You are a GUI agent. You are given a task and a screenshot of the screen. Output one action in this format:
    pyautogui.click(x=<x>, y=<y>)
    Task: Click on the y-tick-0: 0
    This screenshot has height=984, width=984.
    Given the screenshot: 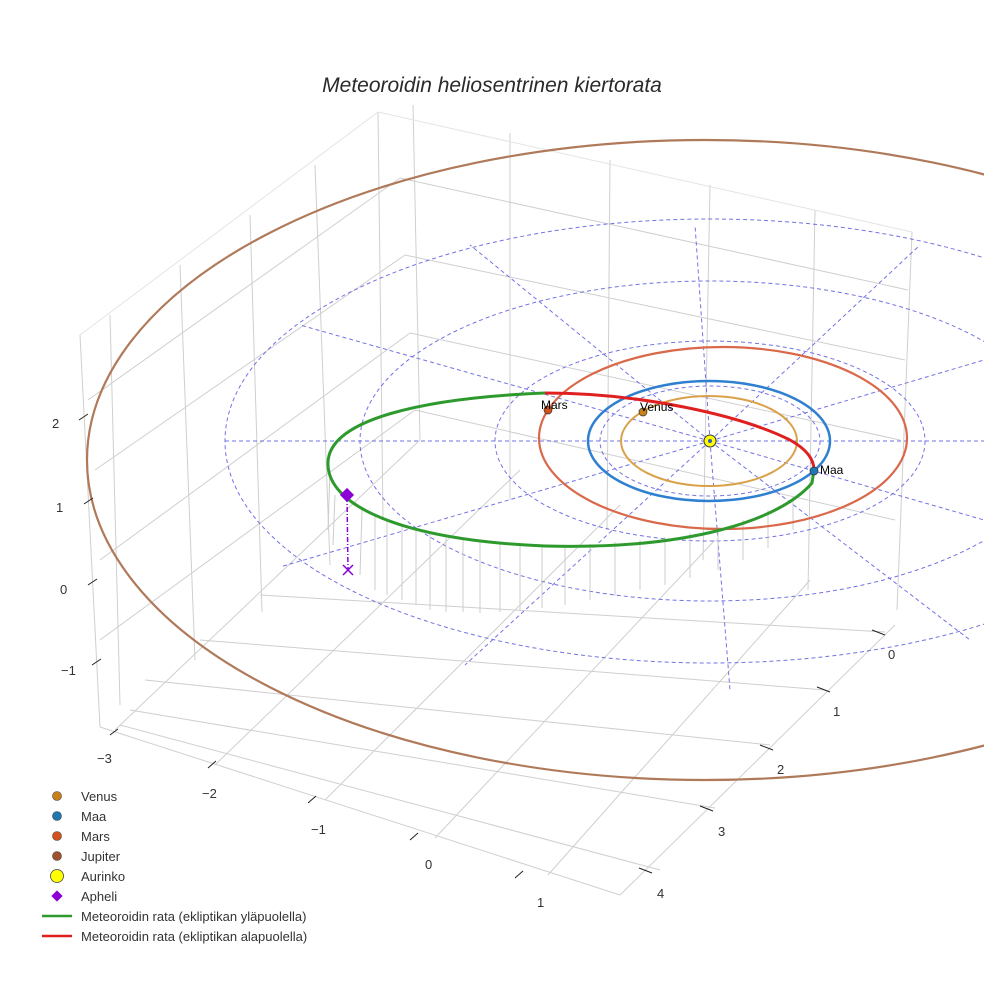 What is the action you would take?
    pyautogui.click(x=891, y=654)
    